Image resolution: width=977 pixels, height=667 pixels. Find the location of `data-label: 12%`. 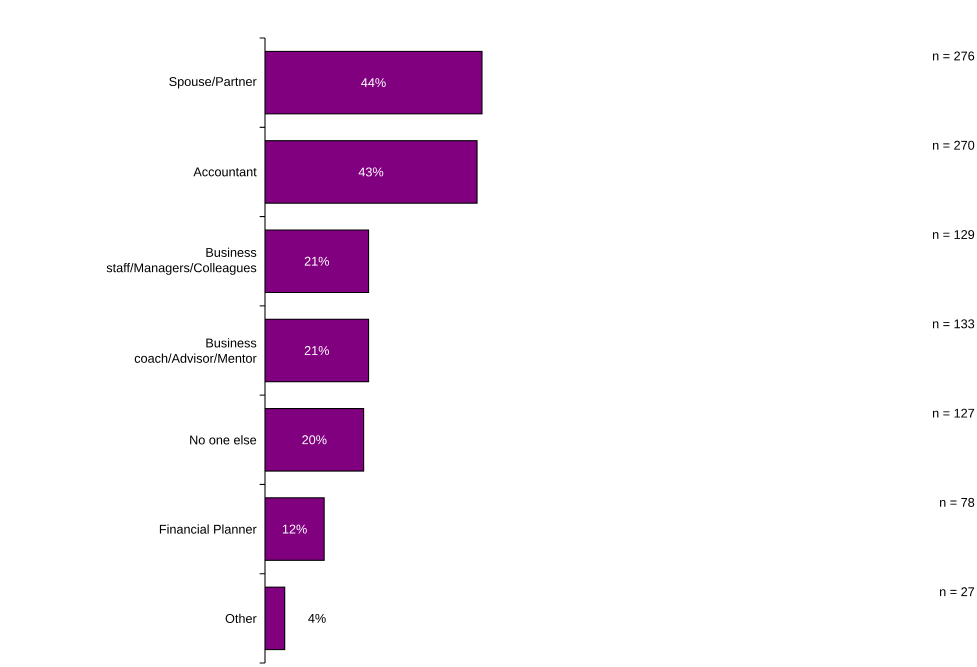

data-label: 12% is located at coordinates (294, 529).